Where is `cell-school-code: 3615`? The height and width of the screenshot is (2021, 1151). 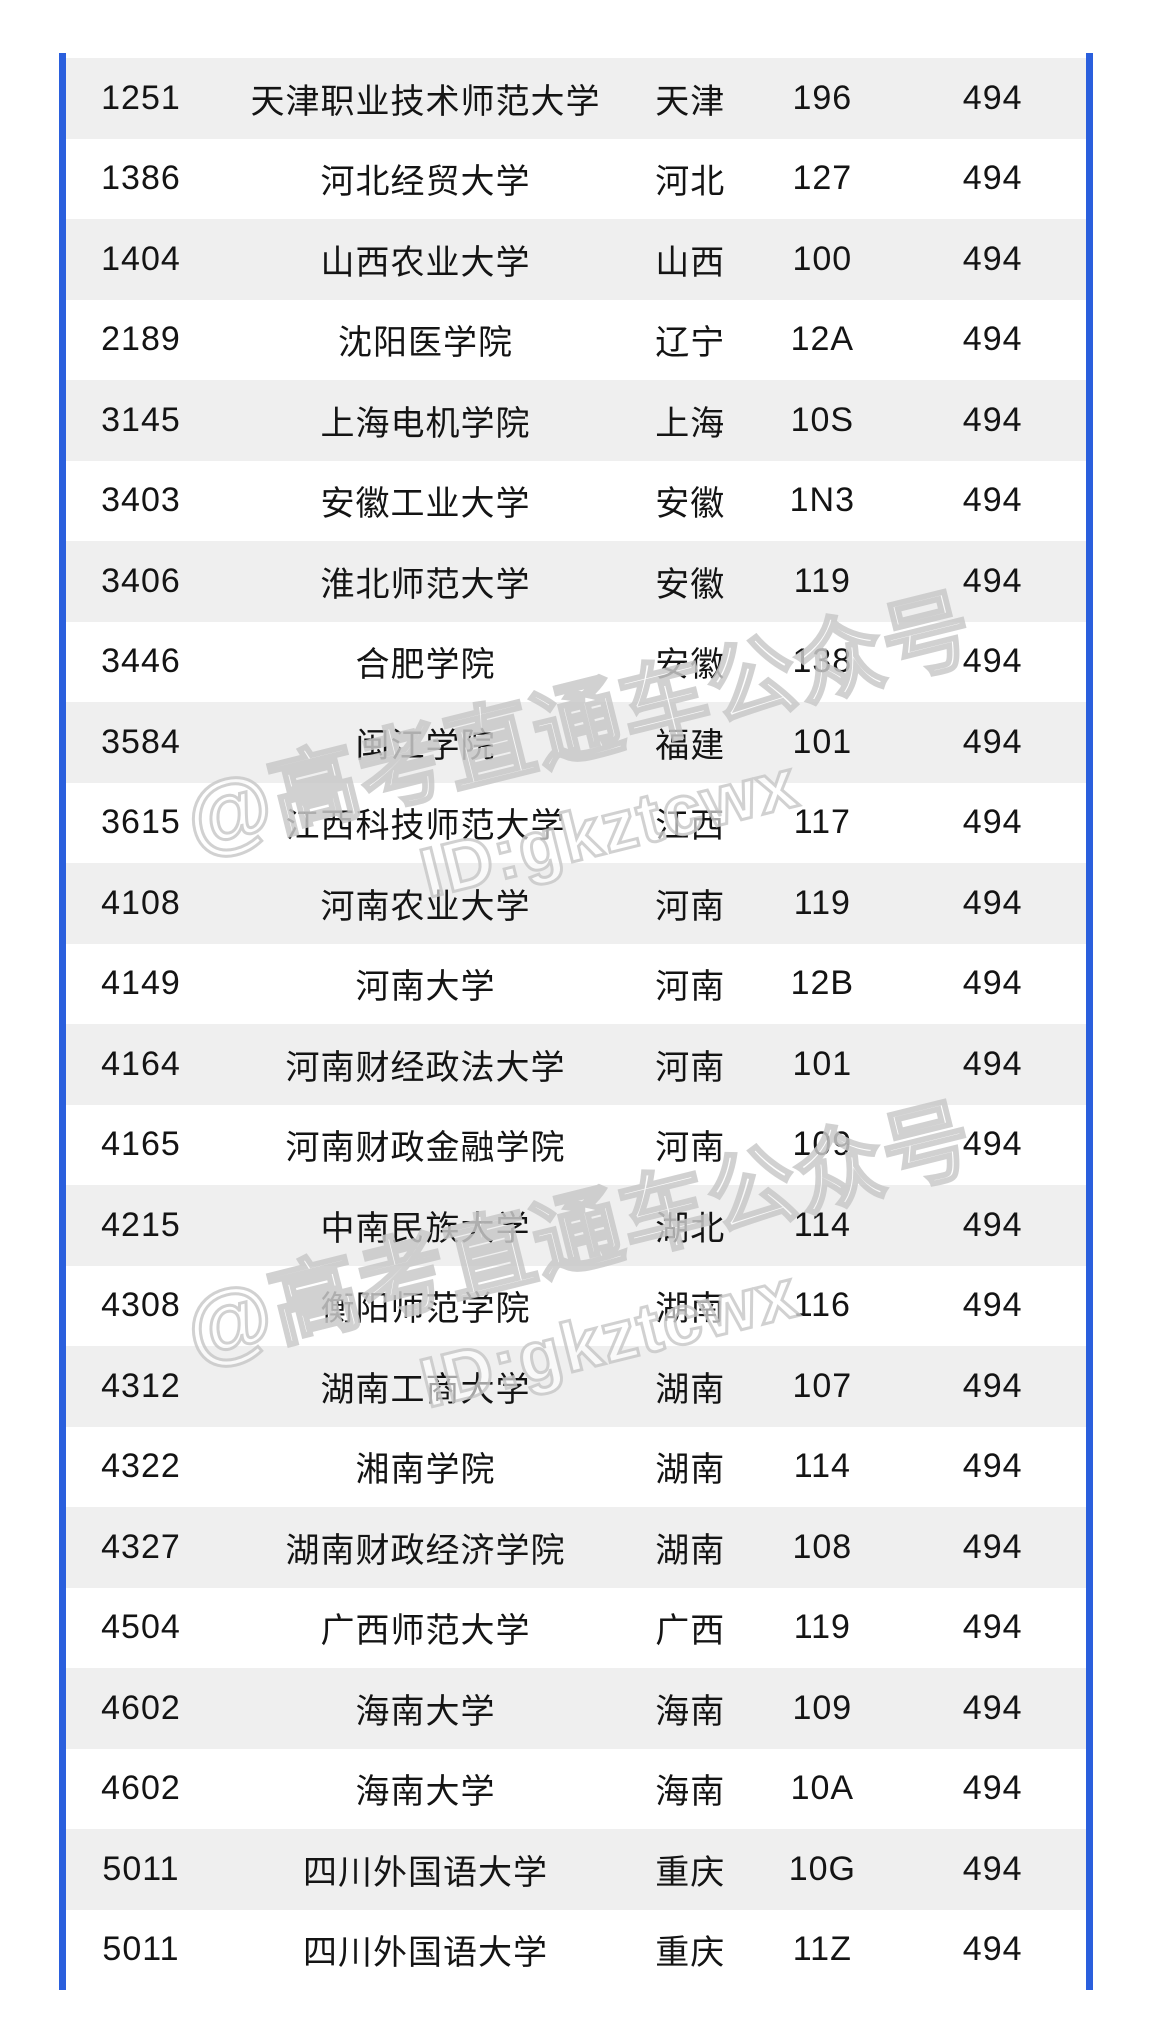 cell-school-code: 3615 is located at coordinates (141, 822).